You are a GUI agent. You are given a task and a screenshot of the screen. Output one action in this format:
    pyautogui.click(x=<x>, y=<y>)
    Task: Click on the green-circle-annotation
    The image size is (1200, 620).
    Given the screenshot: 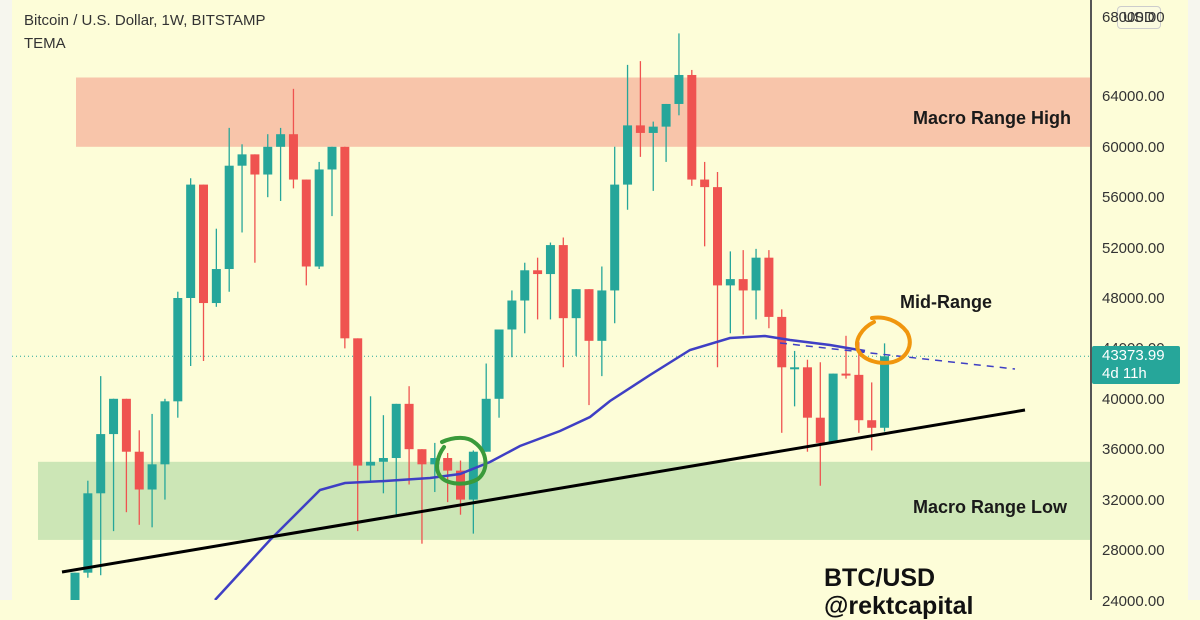 What is the action you would take?
    pyautogui.click(x=461, y=460)
    